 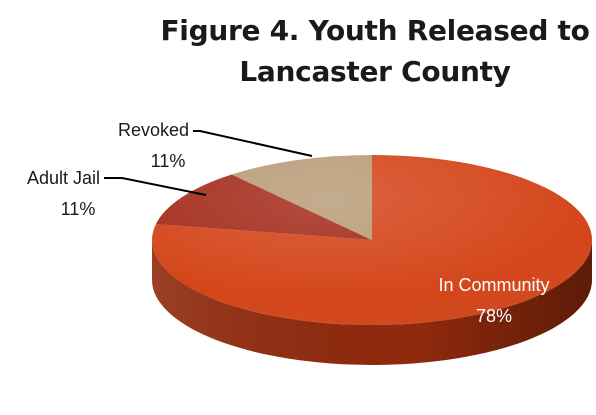 I want to click on pie-value-label-3: 11%, so click(x=168, y=161).